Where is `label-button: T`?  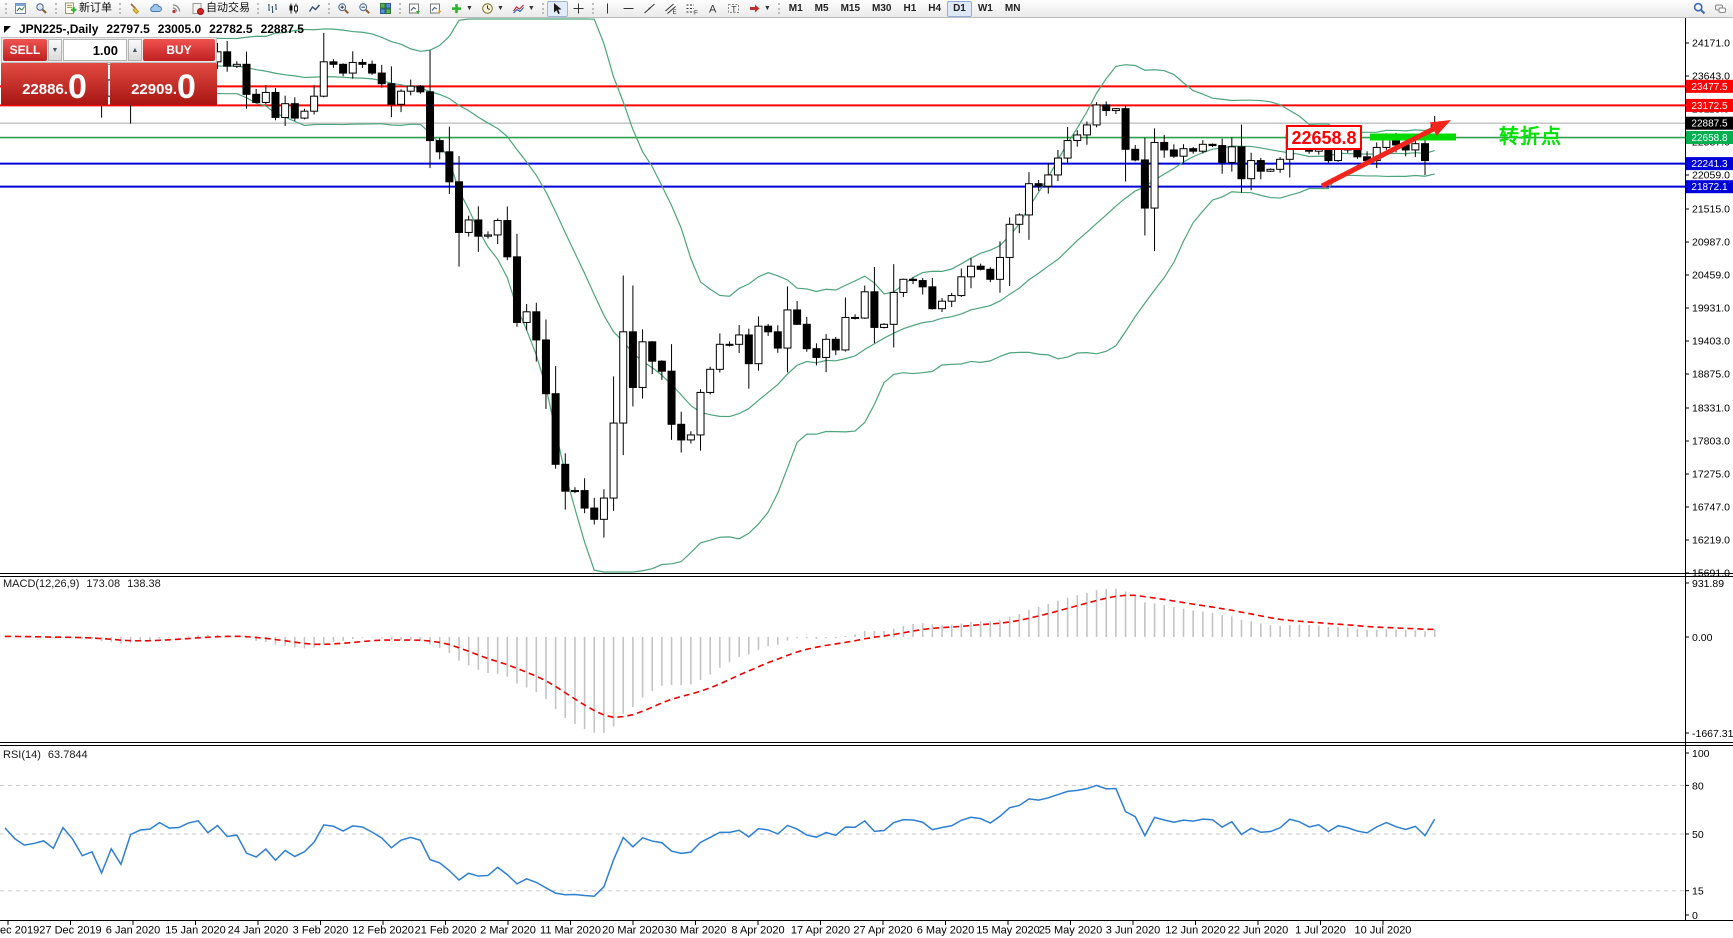
label-button: T is located at coordinates (733, 9).